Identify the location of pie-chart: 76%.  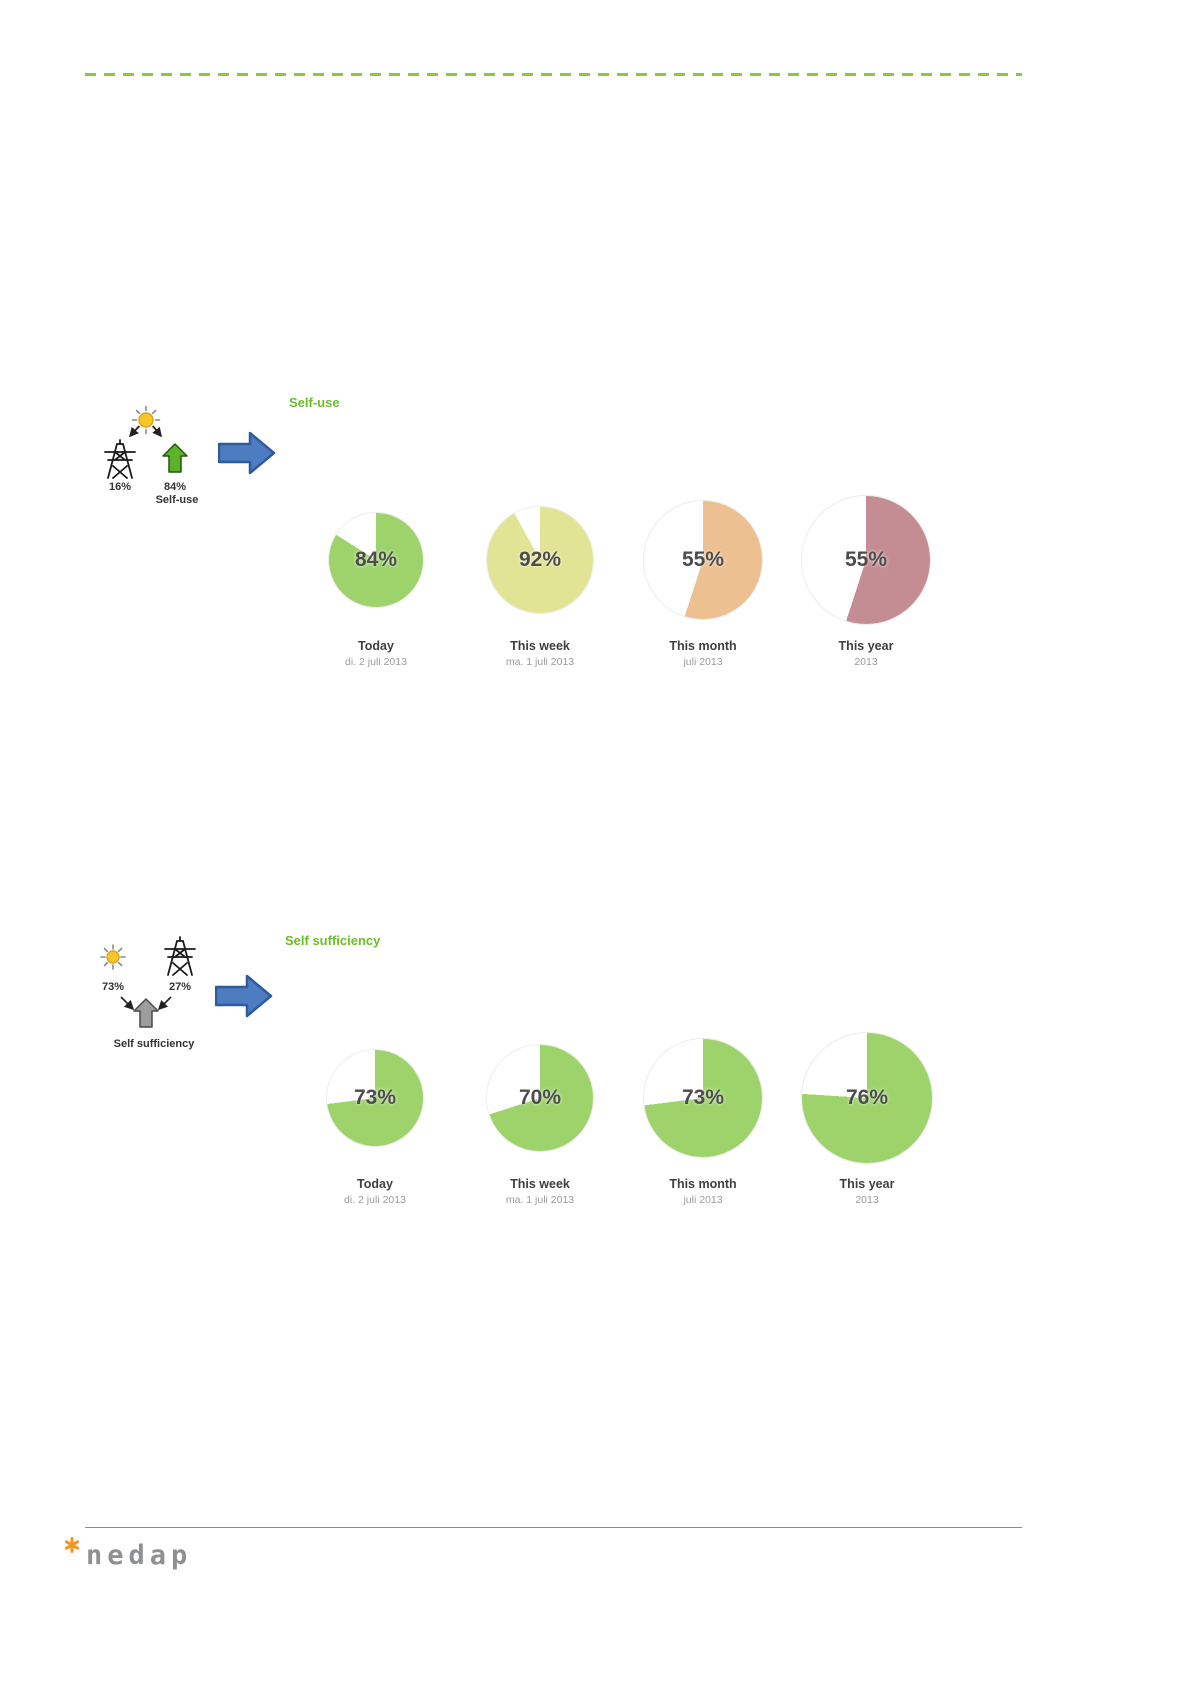
(867, 1098).